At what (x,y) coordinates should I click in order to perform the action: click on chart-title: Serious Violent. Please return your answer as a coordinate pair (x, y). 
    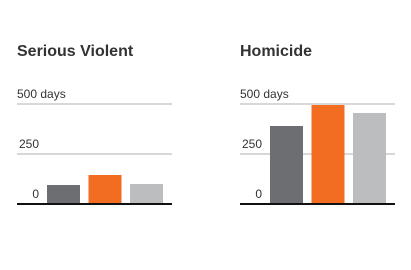
    Looking at the image, I should click on (75, 51).